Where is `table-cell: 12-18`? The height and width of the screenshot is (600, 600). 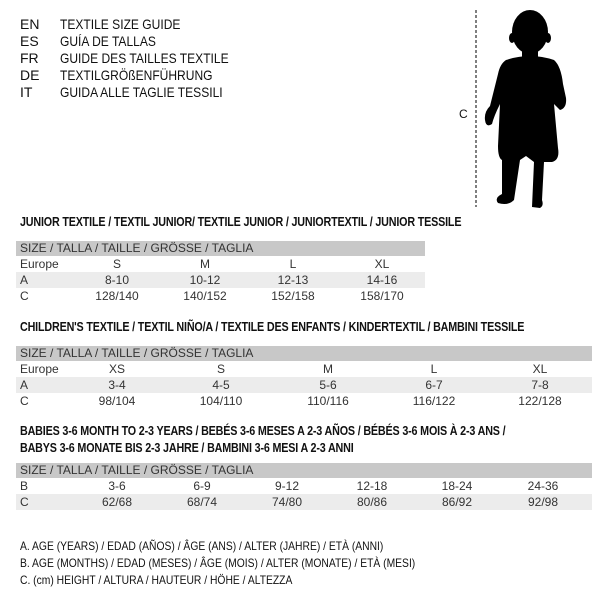 table-cell: 12-18 is located at coordinates (372, 486).